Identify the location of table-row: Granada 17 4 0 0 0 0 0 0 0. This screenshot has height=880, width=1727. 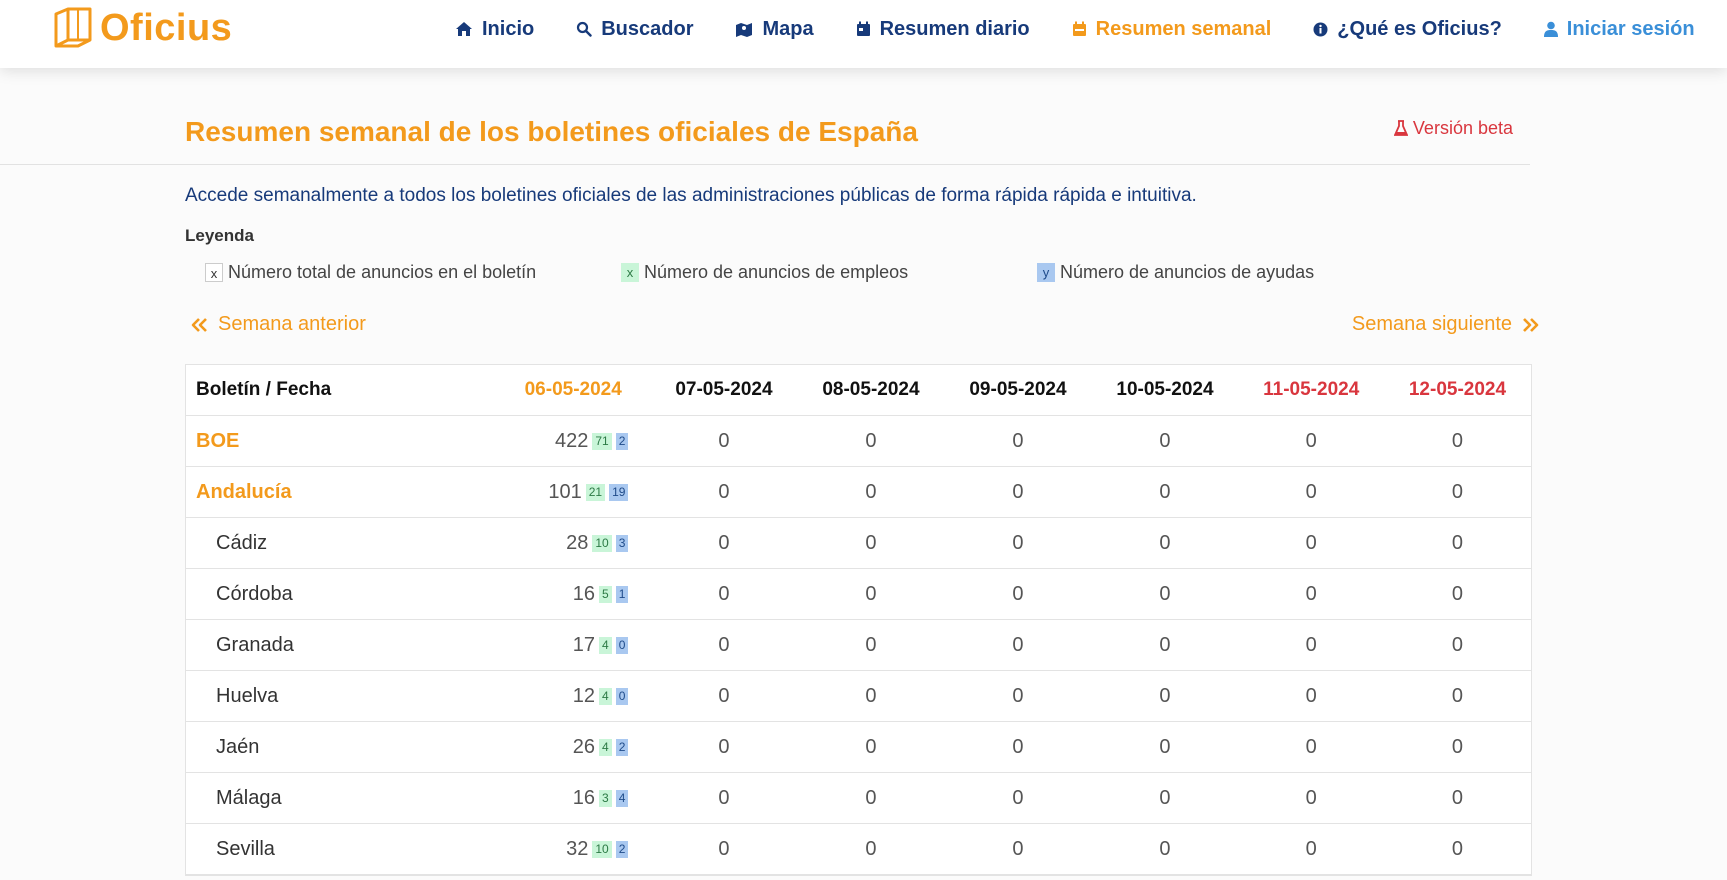
(858, 645).